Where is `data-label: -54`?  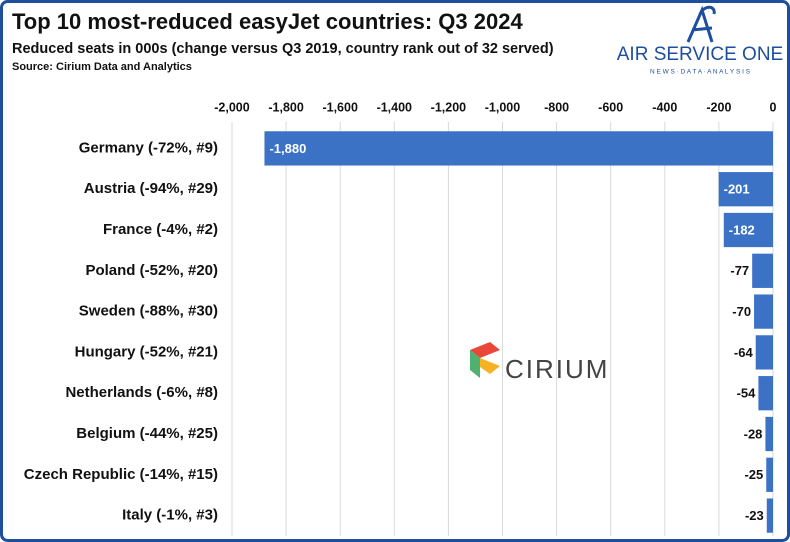
data-label: -54 is located at coordinates (747, 393).